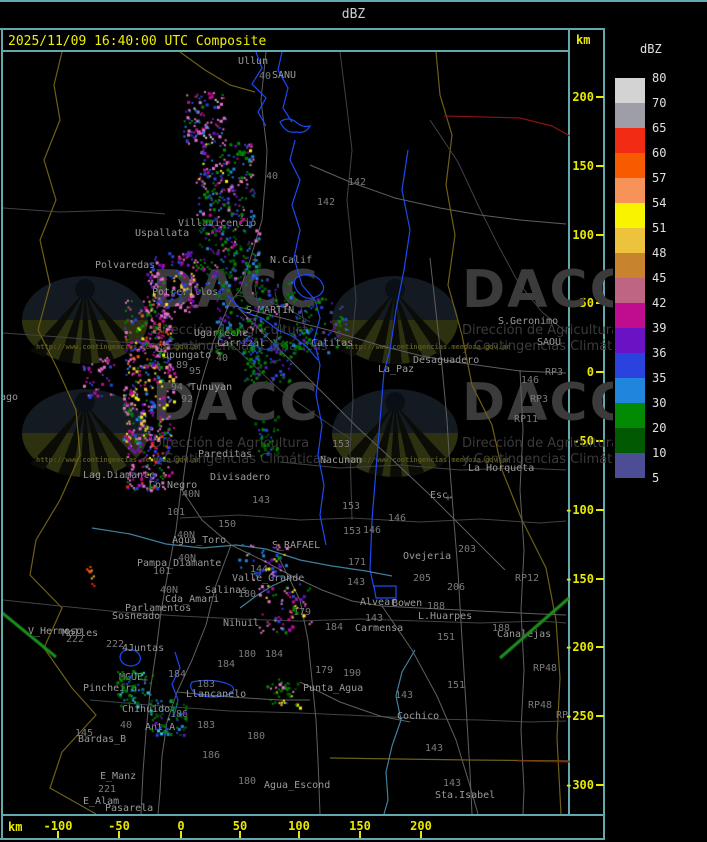 This screenshot has width=707, height=842. Describe the element at coordinates (2, 434) in the screenshot. I see `frame-left-line` at that location.